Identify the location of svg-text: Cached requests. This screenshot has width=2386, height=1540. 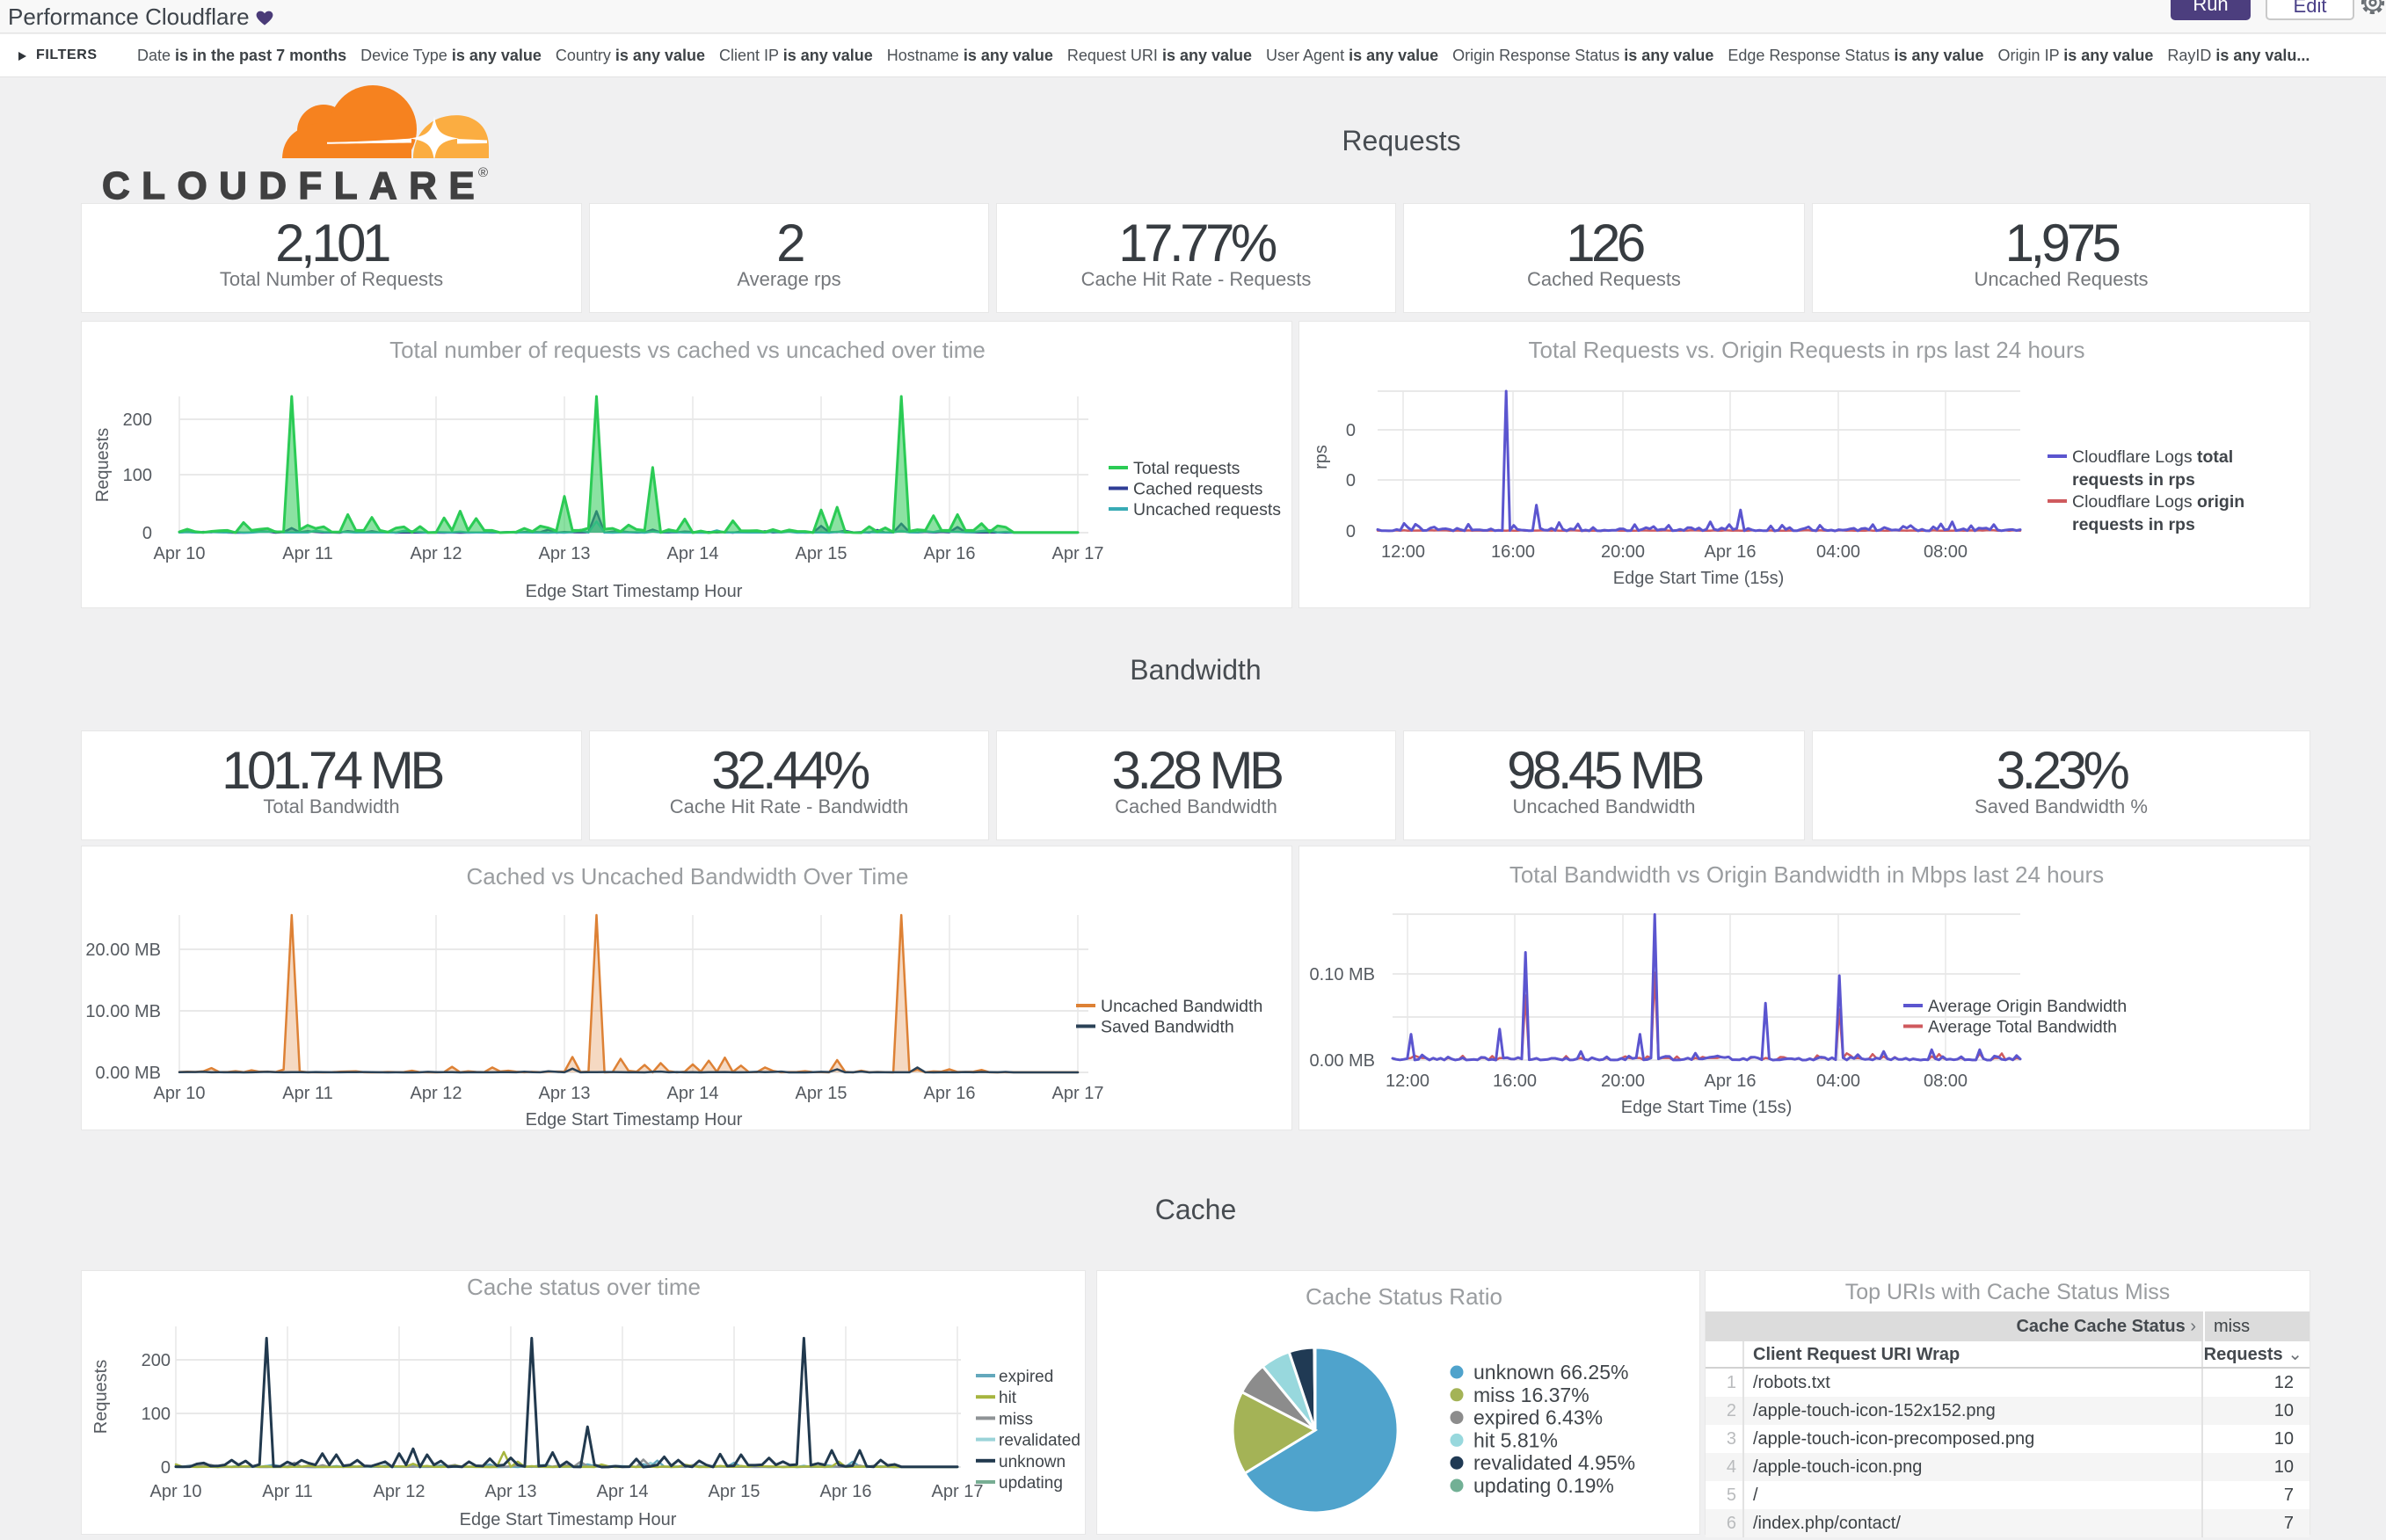
(1198, 489).